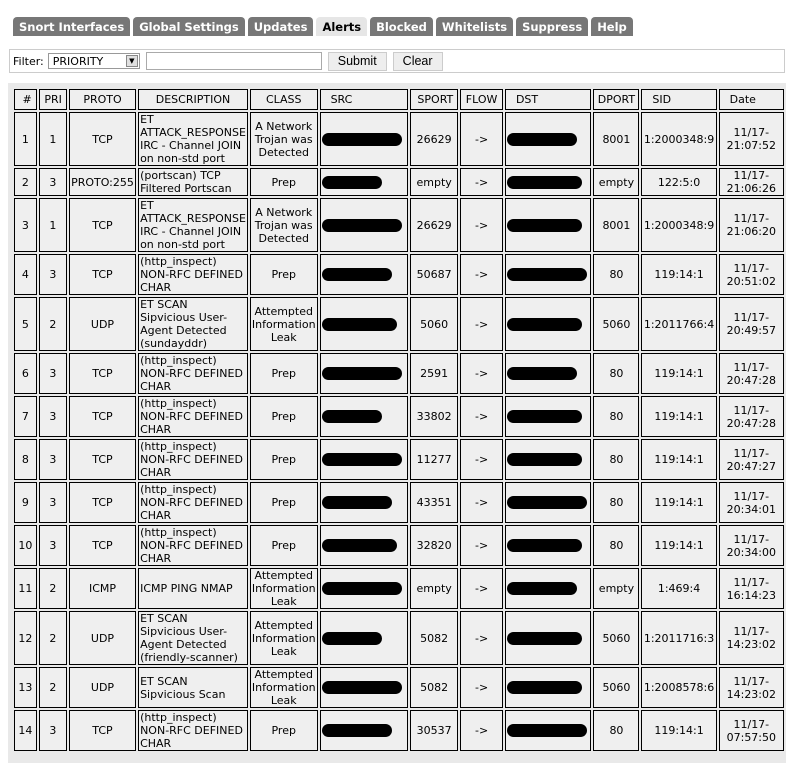 This screenshot has height=763, width=794. What do you see at coordinates (52, 225) in the screenshot?
I see `cell-pri: 1` at bounding box center [52, 225].